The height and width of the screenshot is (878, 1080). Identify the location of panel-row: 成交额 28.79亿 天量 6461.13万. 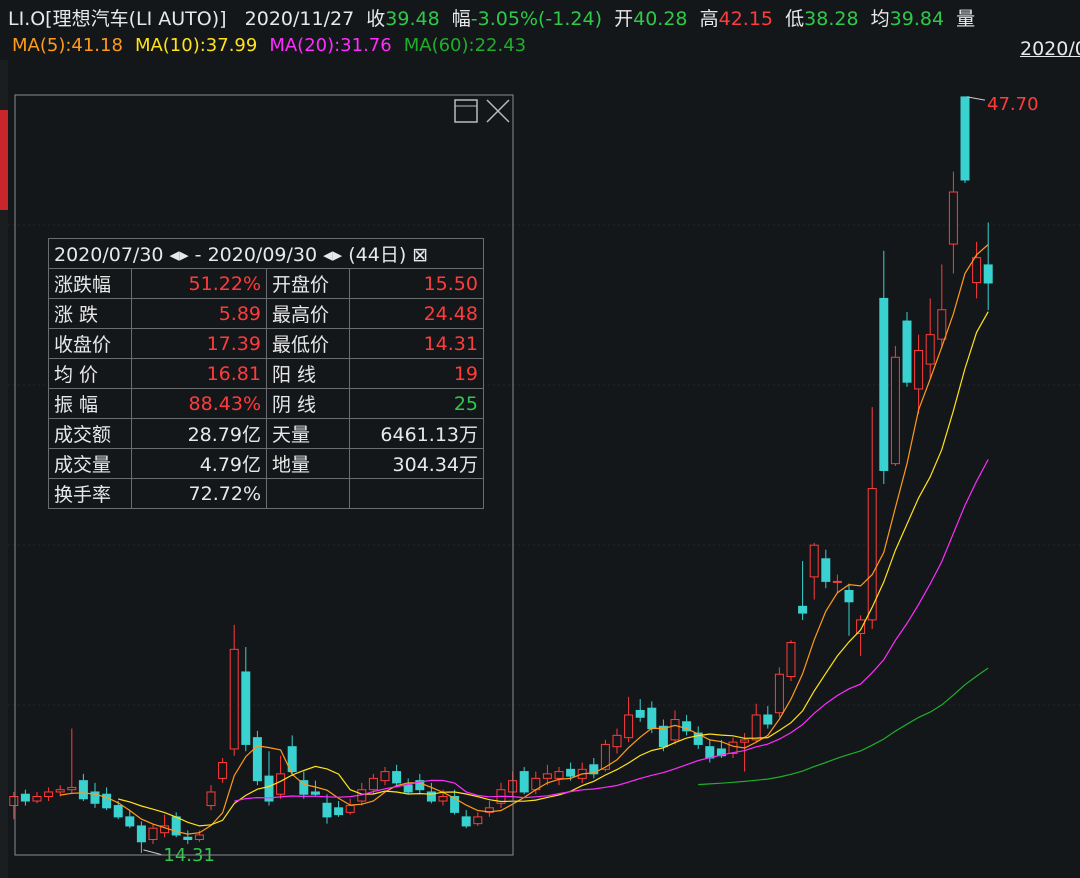
(266, 433).